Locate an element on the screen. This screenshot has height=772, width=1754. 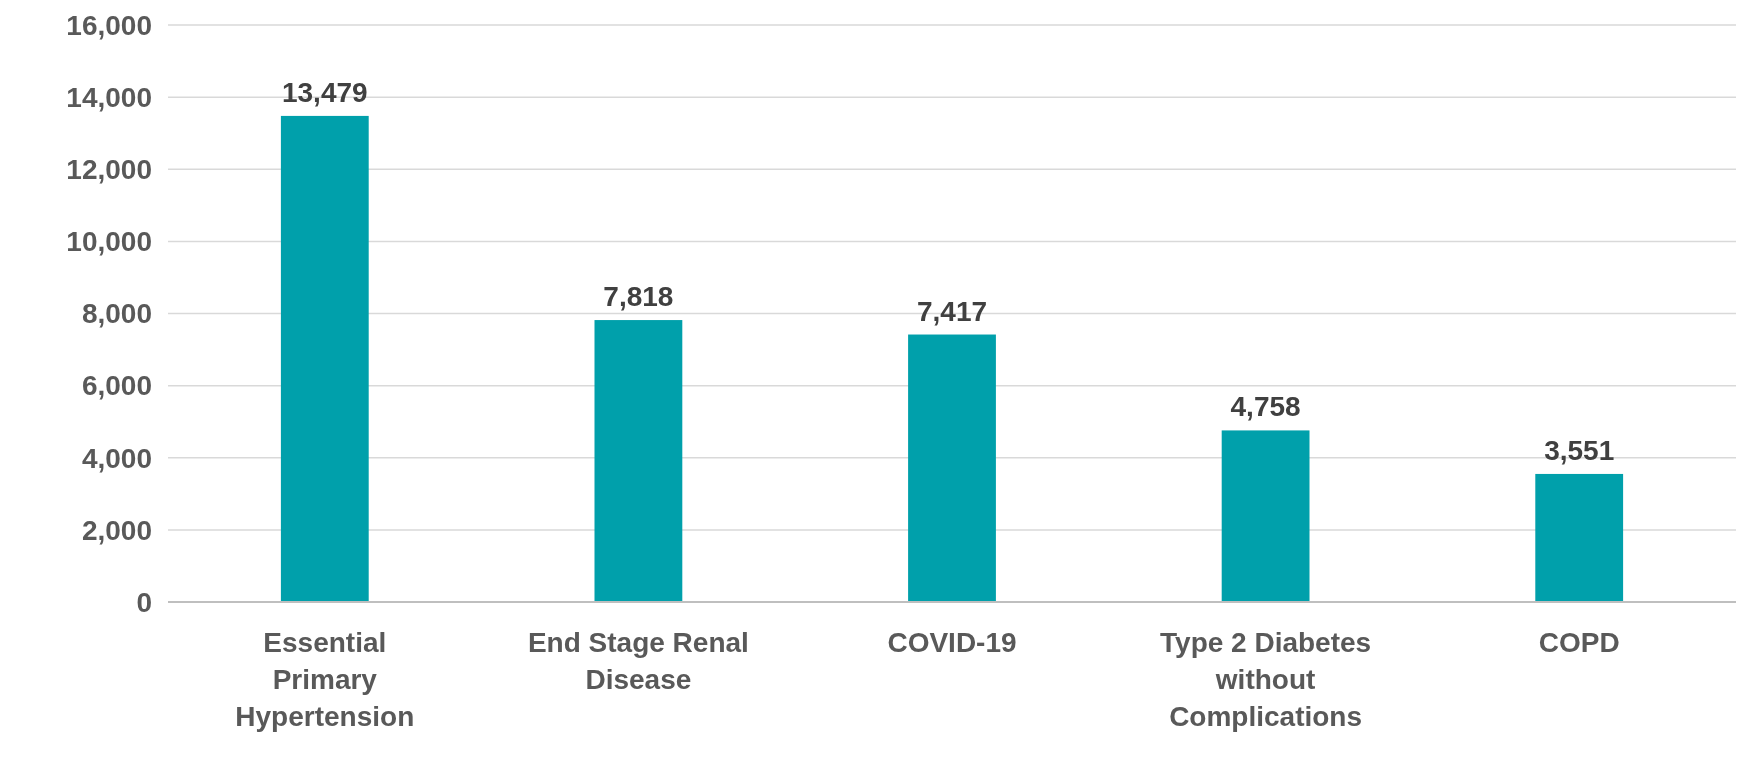
x-tick-label: COPD is located at coordinates (1579, 642).